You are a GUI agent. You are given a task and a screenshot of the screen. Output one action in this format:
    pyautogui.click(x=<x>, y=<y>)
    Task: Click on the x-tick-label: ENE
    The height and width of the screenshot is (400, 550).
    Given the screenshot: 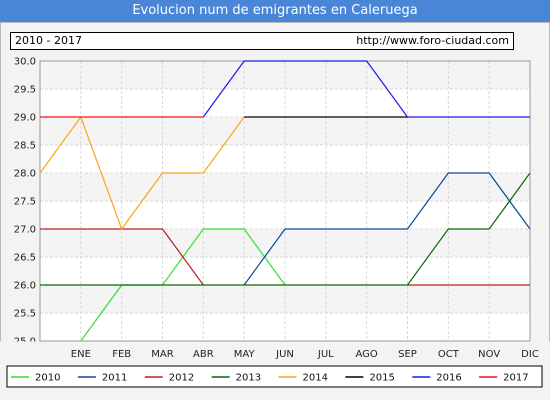 What is the action you would take?
    pyautogui.click(x=81, y=354)
    